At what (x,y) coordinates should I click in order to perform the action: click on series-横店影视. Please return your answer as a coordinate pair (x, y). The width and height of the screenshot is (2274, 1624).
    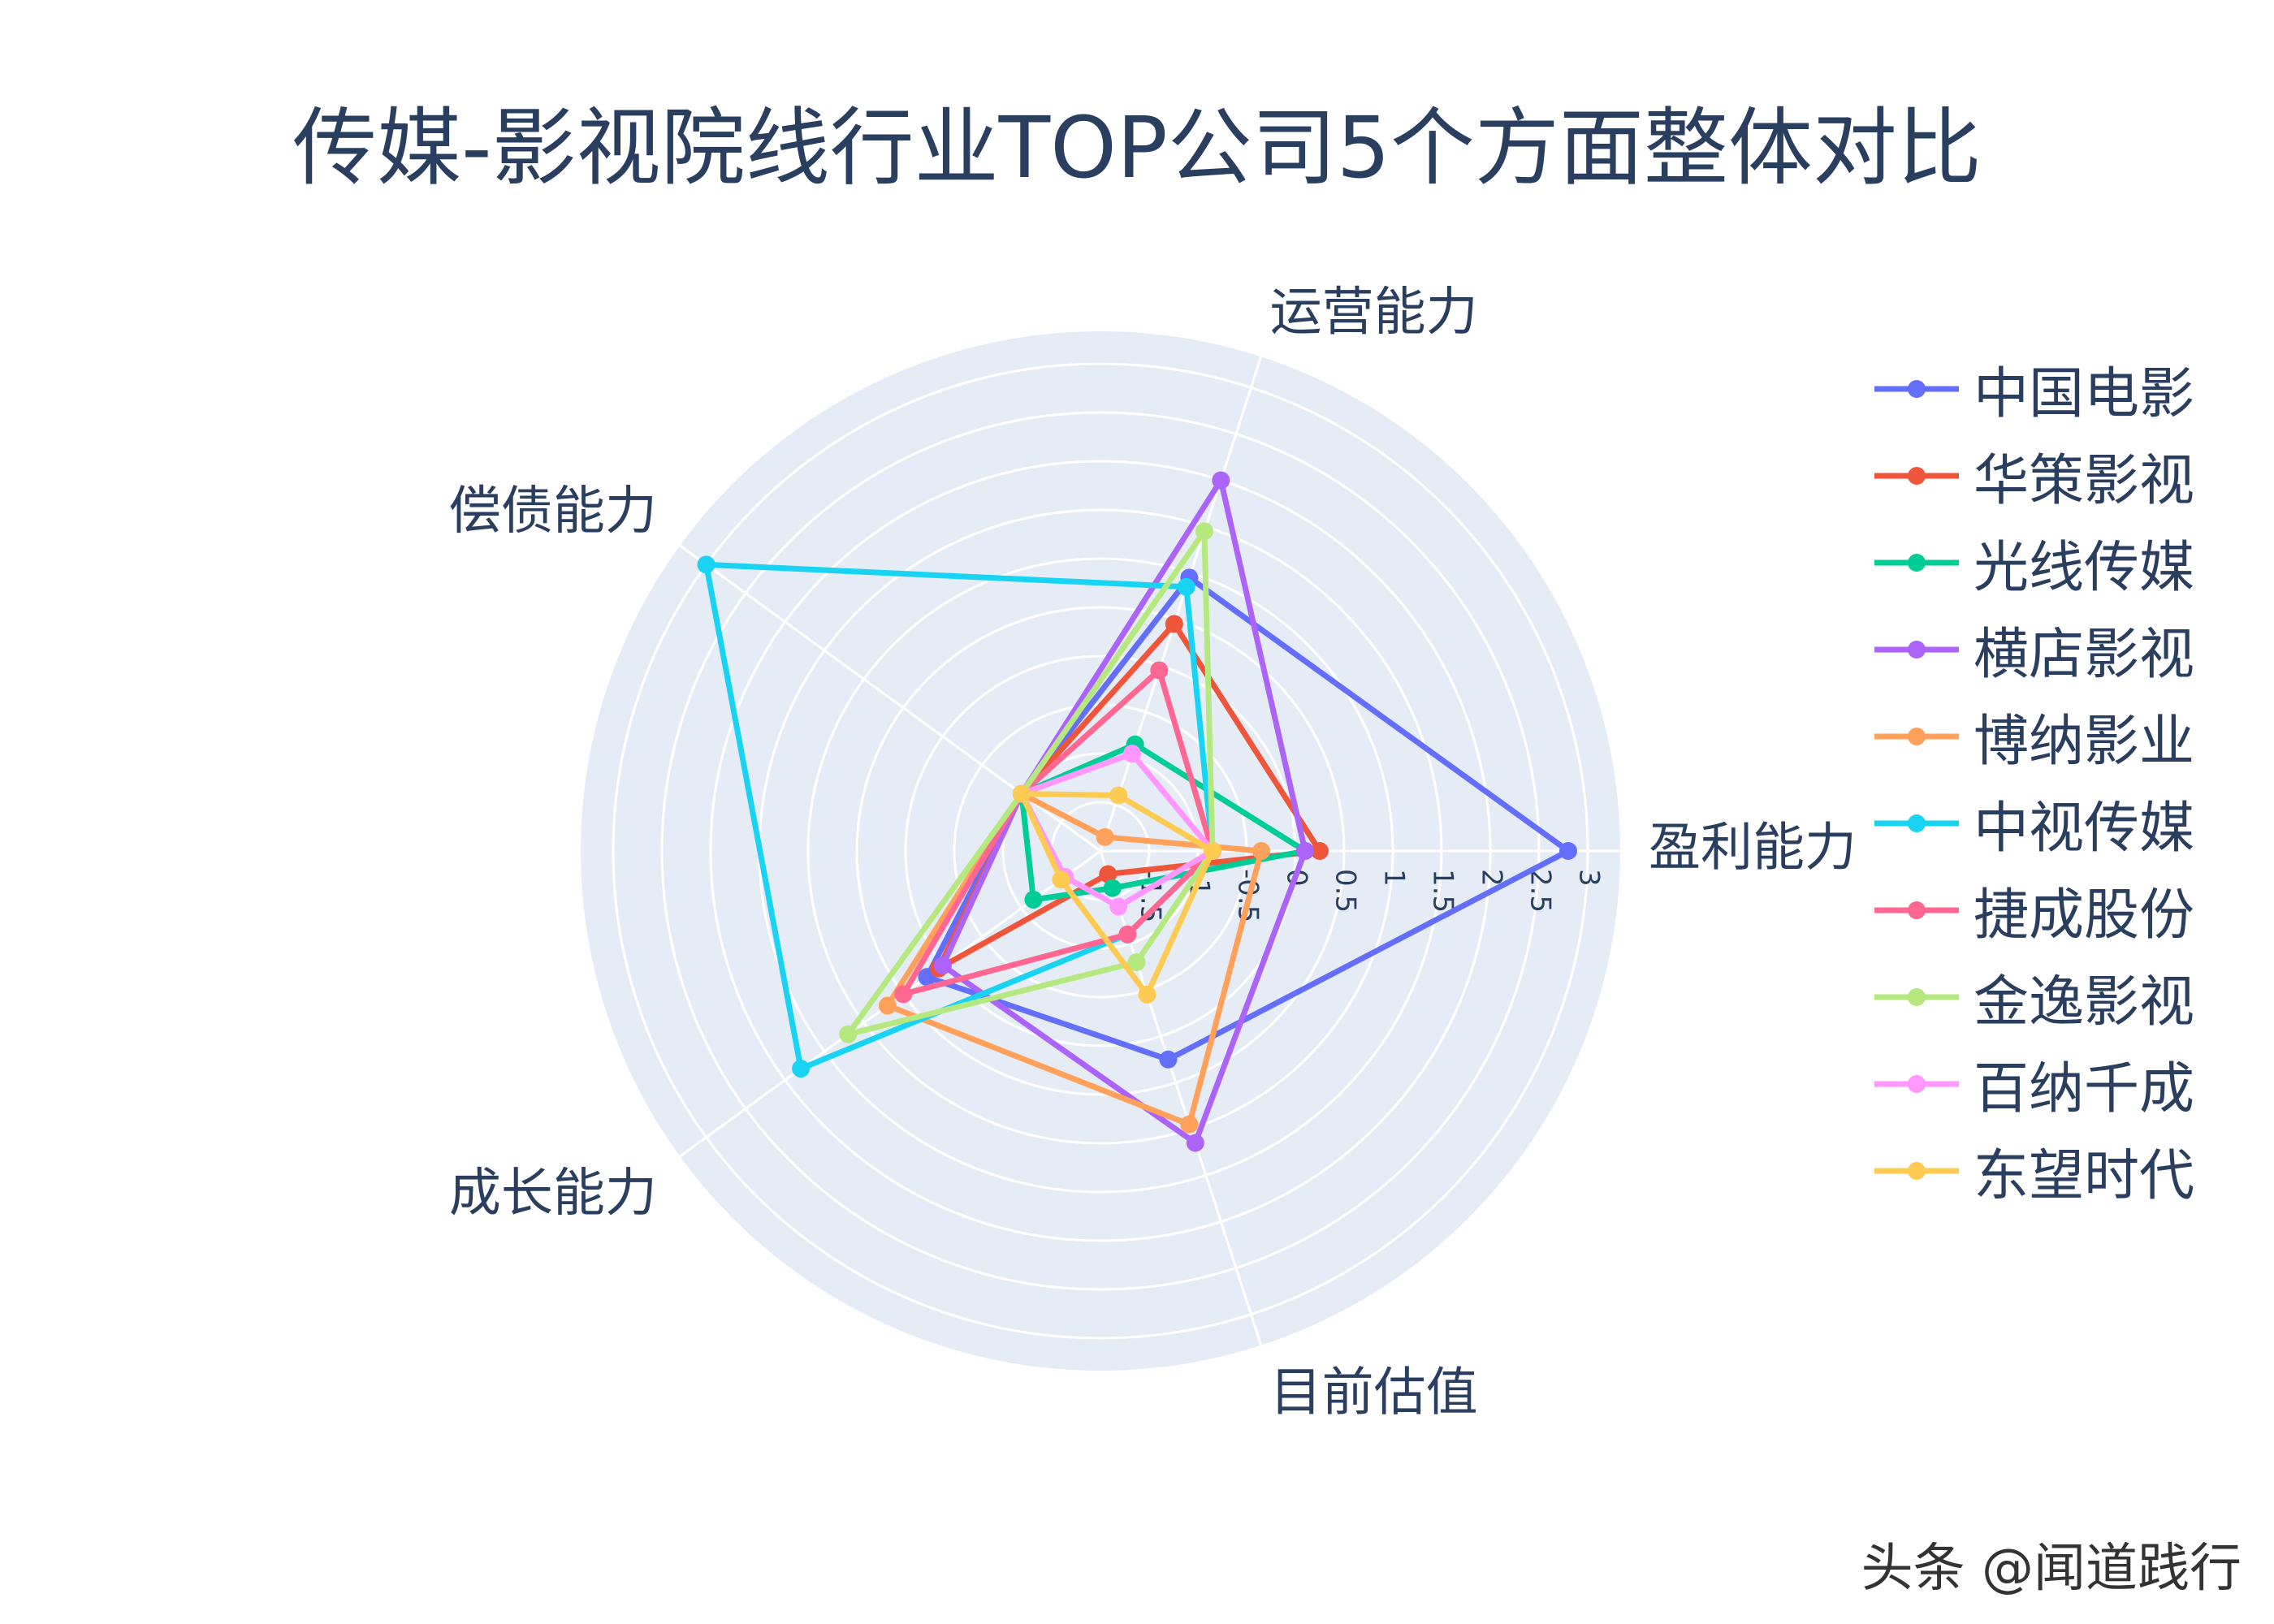
    Looking at the image, I should click on (1123, 812).